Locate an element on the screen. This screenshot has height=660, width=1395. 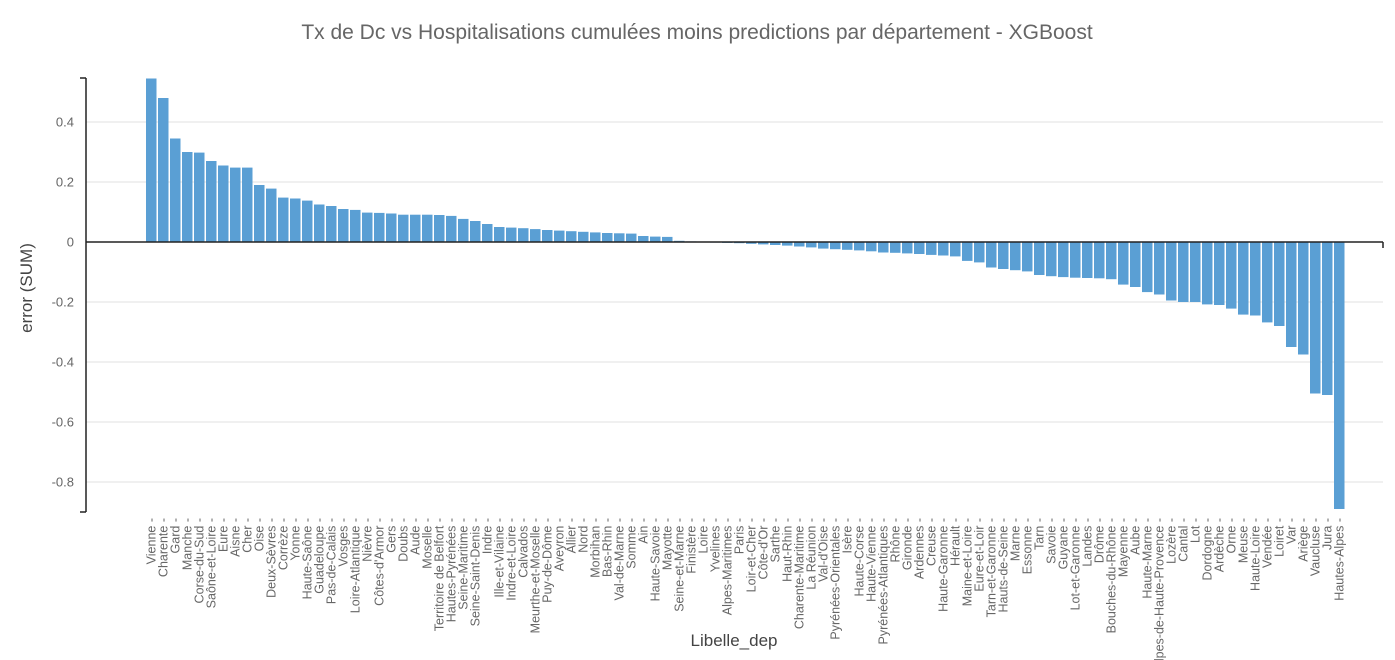
x-category-label: Dordogne - is located at coordinates (1207, 549).